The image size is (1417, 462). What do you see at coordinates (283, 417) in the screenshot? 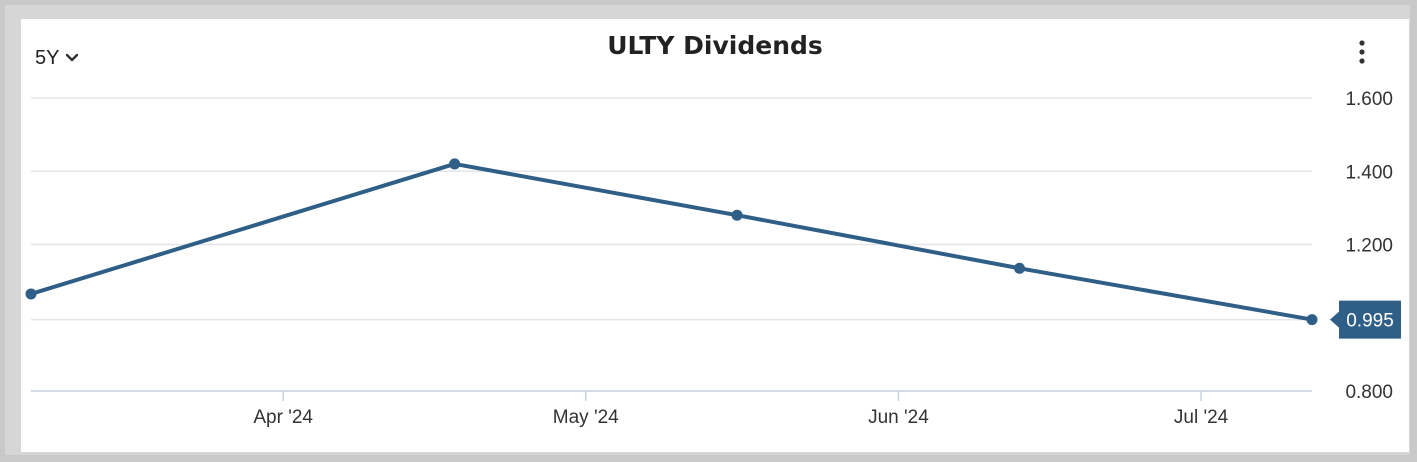
I see `x-tick-label: Apr '24` at bounding box center [283, 417].